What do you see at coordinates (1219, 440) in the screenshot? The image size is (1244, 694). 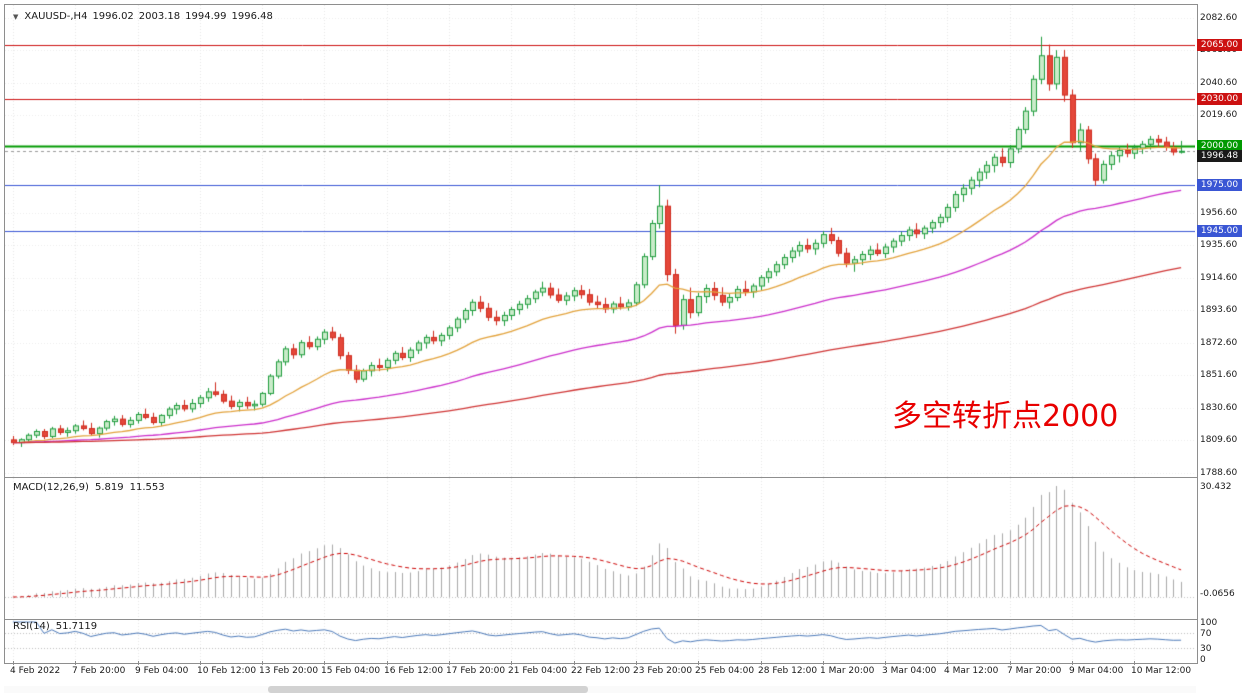 I see `price-tick-label: 1809.60` at bounding box center [1219, 440].